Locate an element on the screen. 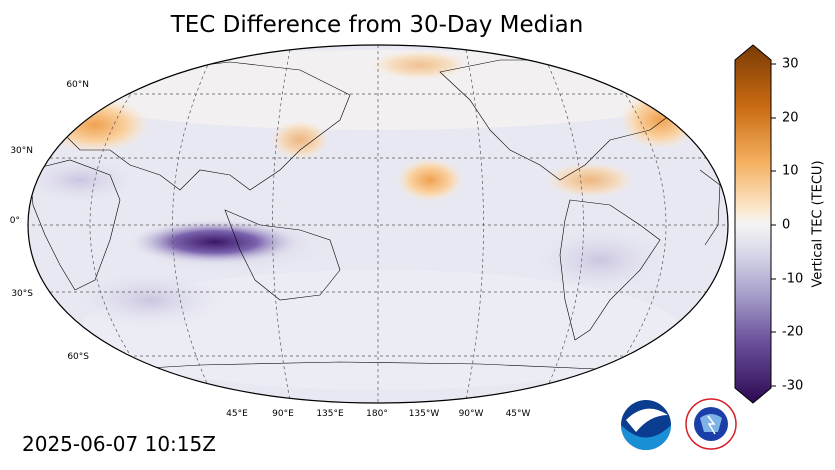 The image size is (835, 470). lat-label-60s: 60°S is located at coordinates (78, 357).